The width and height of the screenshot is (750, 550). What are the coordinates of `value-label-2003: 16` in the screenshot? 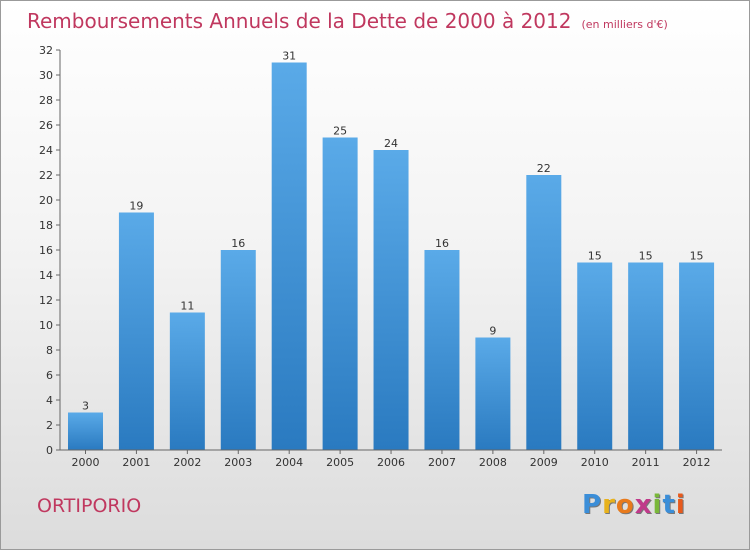 It's located at (238, 243).